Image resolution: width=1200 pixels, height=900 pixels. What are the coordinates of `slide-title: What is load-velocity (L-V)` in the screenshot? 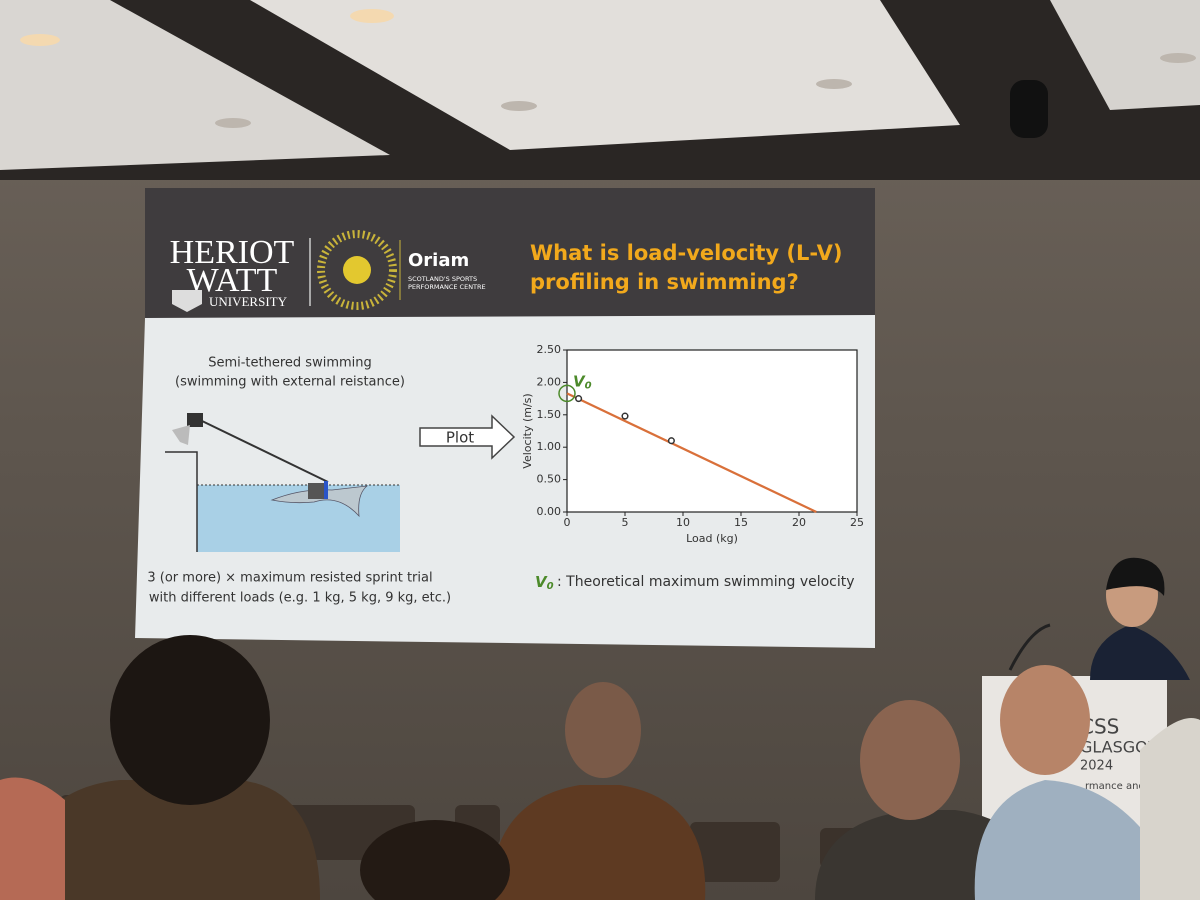 It's located at (686, 253).